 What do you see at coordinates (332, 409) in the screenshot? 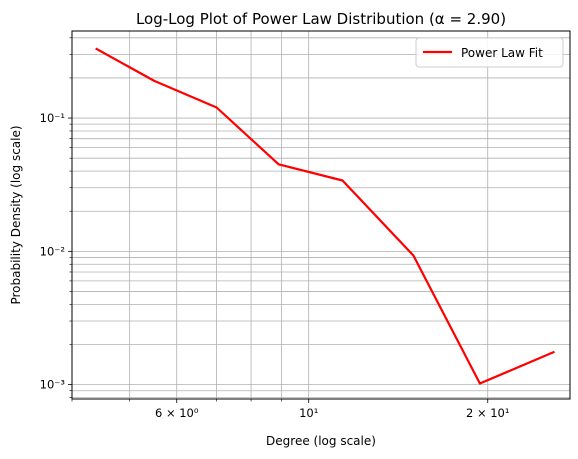
I see `x-axis-ticks: 6 × 10⁰ 10¹ 2 × 10¹` at bounding box center [332, 409].